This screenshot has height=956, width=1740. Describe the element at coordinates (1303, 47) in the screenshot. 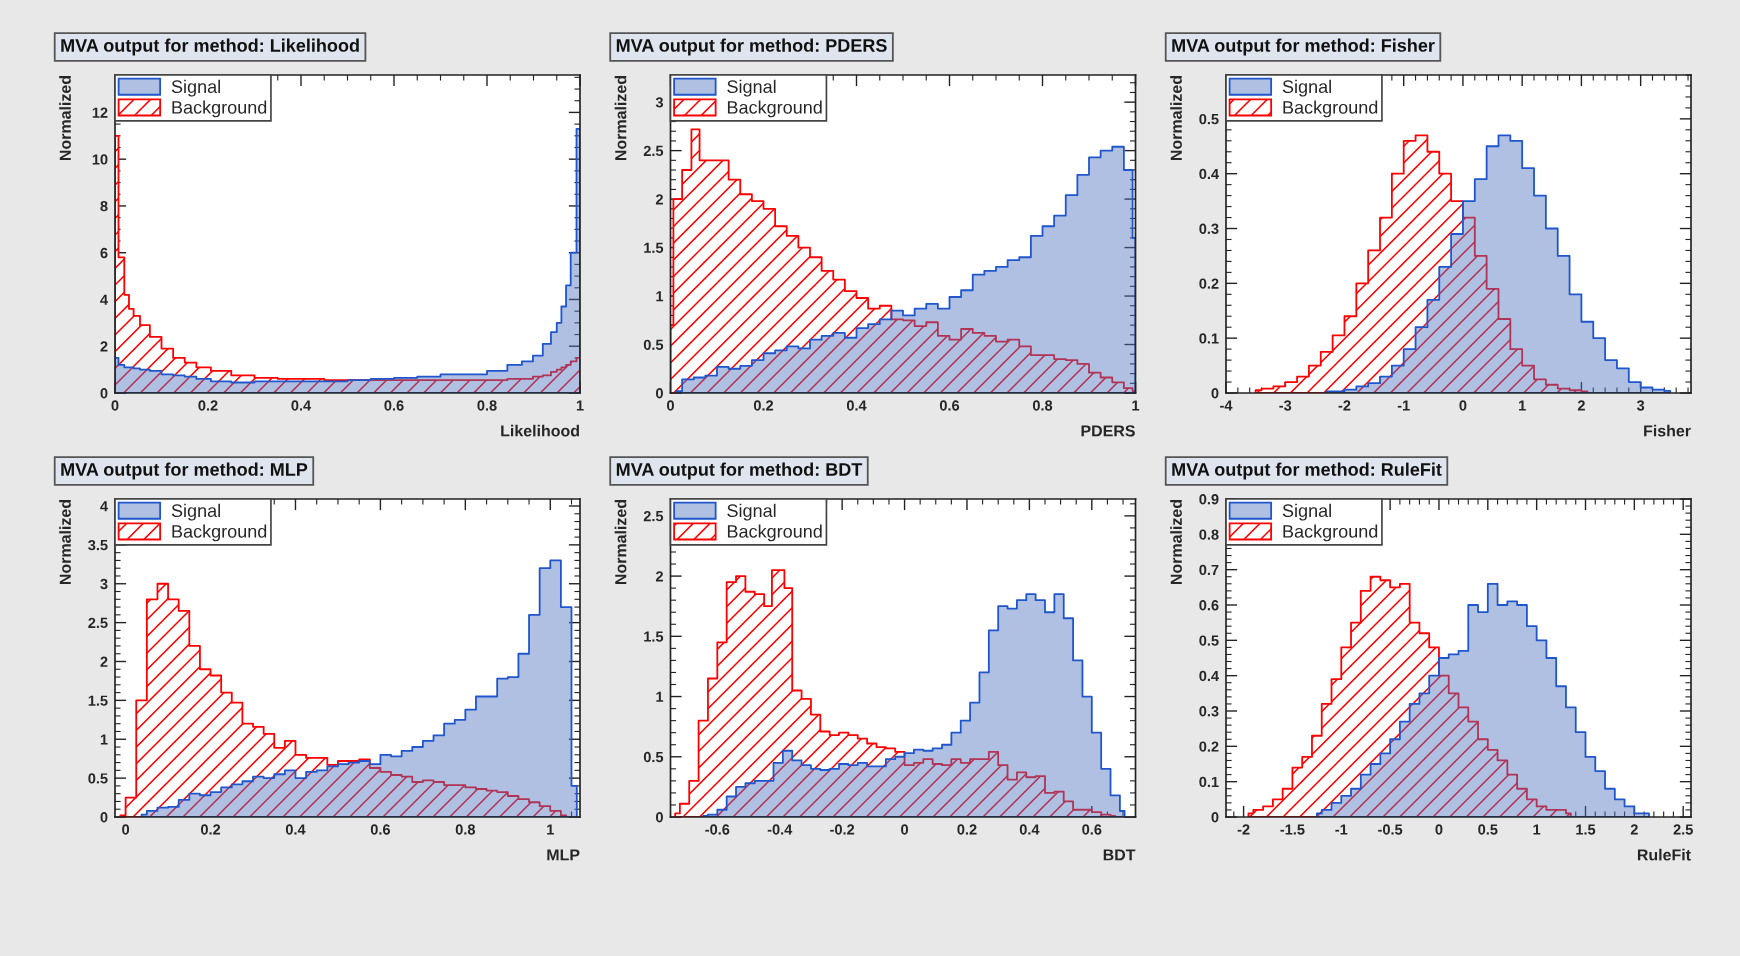

I see `chart-title: MVA output for method: Fisher` at that location.